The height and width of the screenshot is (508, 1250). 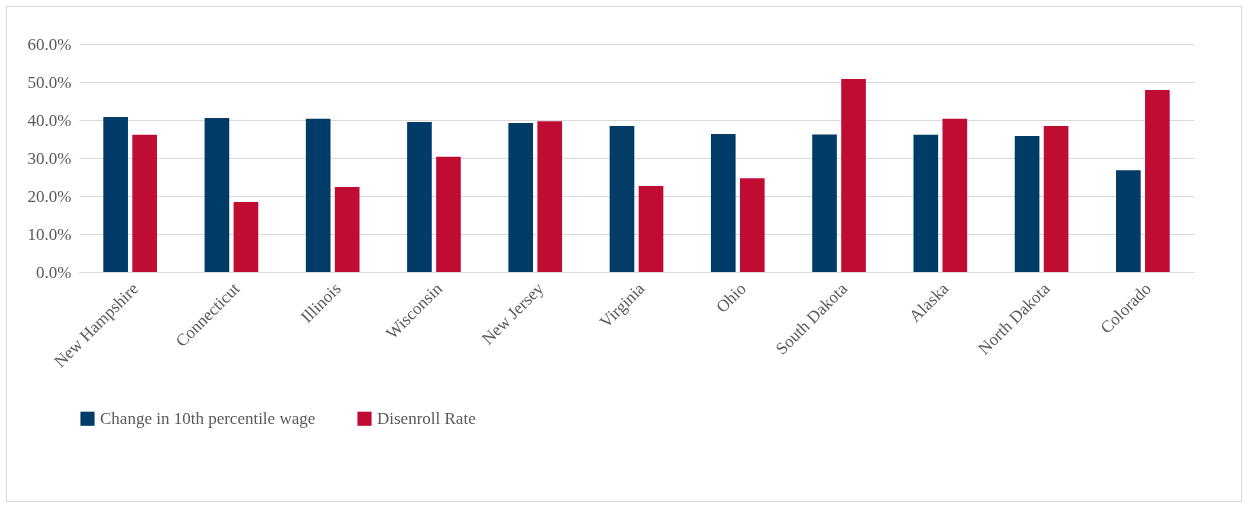 What do you see at coordinates (49, 196) in the screenshot?
I see `y-tick-label: 20.0%` at bounding box center [49, 196].